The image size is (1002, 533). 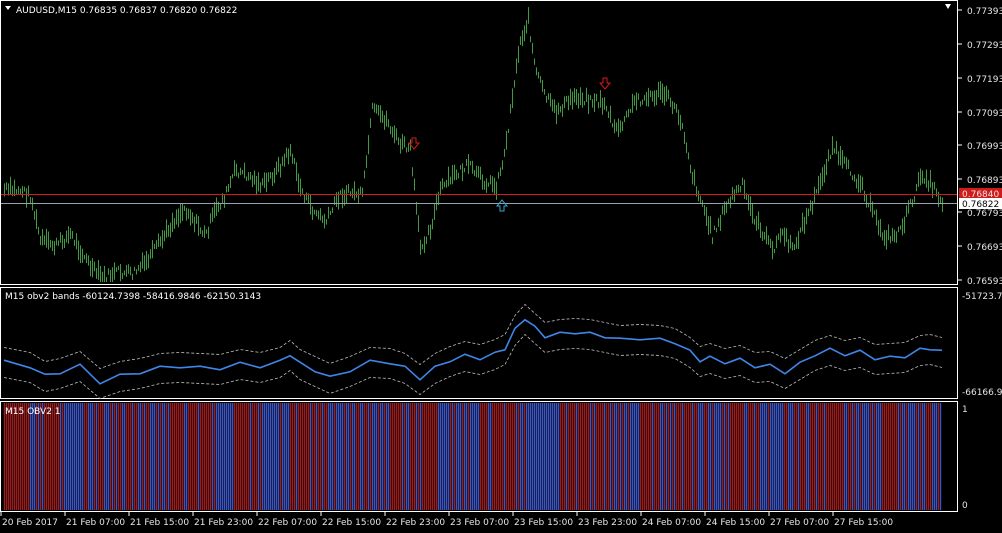 I want to click on time-tick: 24 Feb 15:00, so click(x=735, y=523).